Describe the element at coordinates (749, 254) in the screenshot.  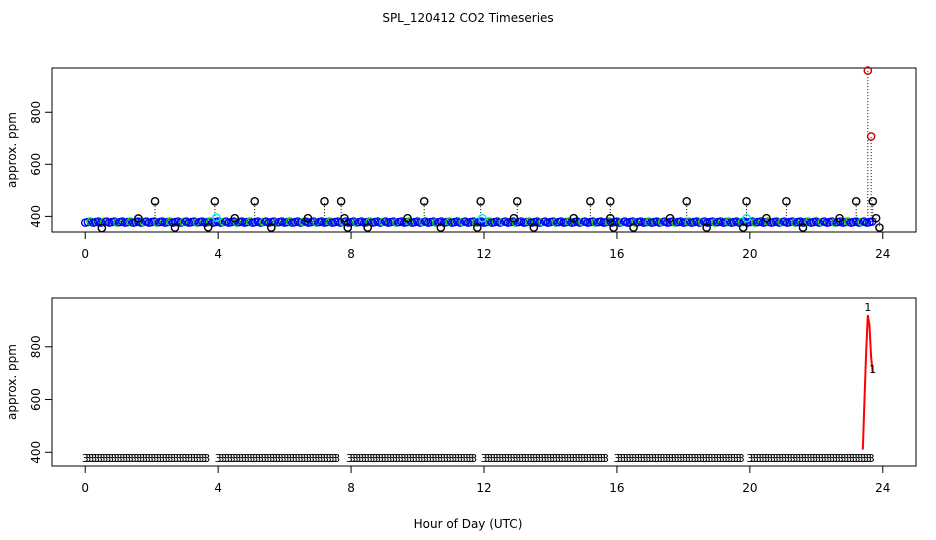
I see `x-tick-label: 20` at that location.